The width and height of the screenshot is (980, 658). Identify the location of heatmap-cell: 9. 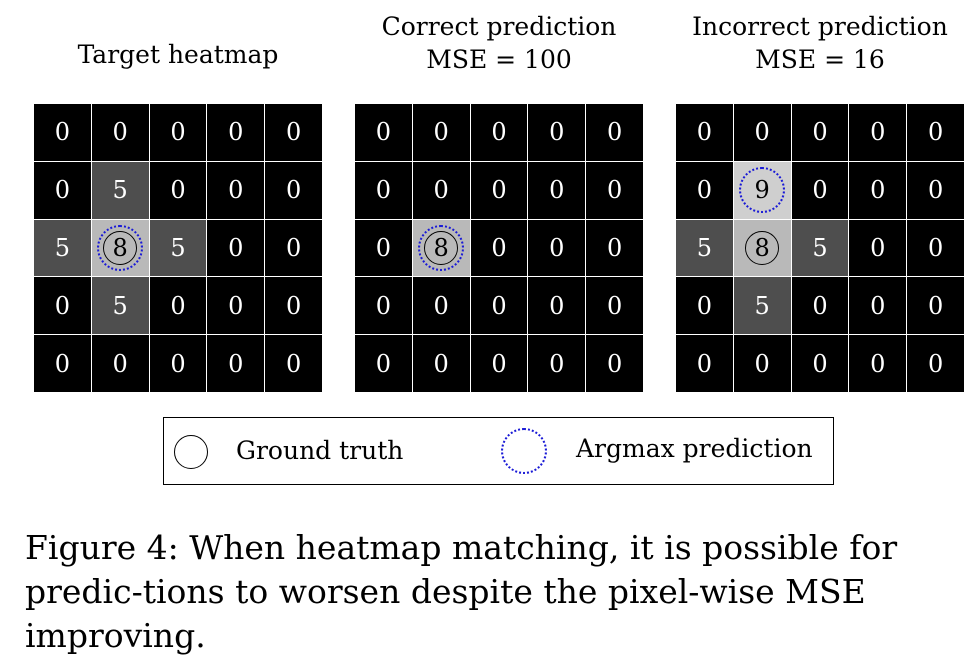
(762, 190).